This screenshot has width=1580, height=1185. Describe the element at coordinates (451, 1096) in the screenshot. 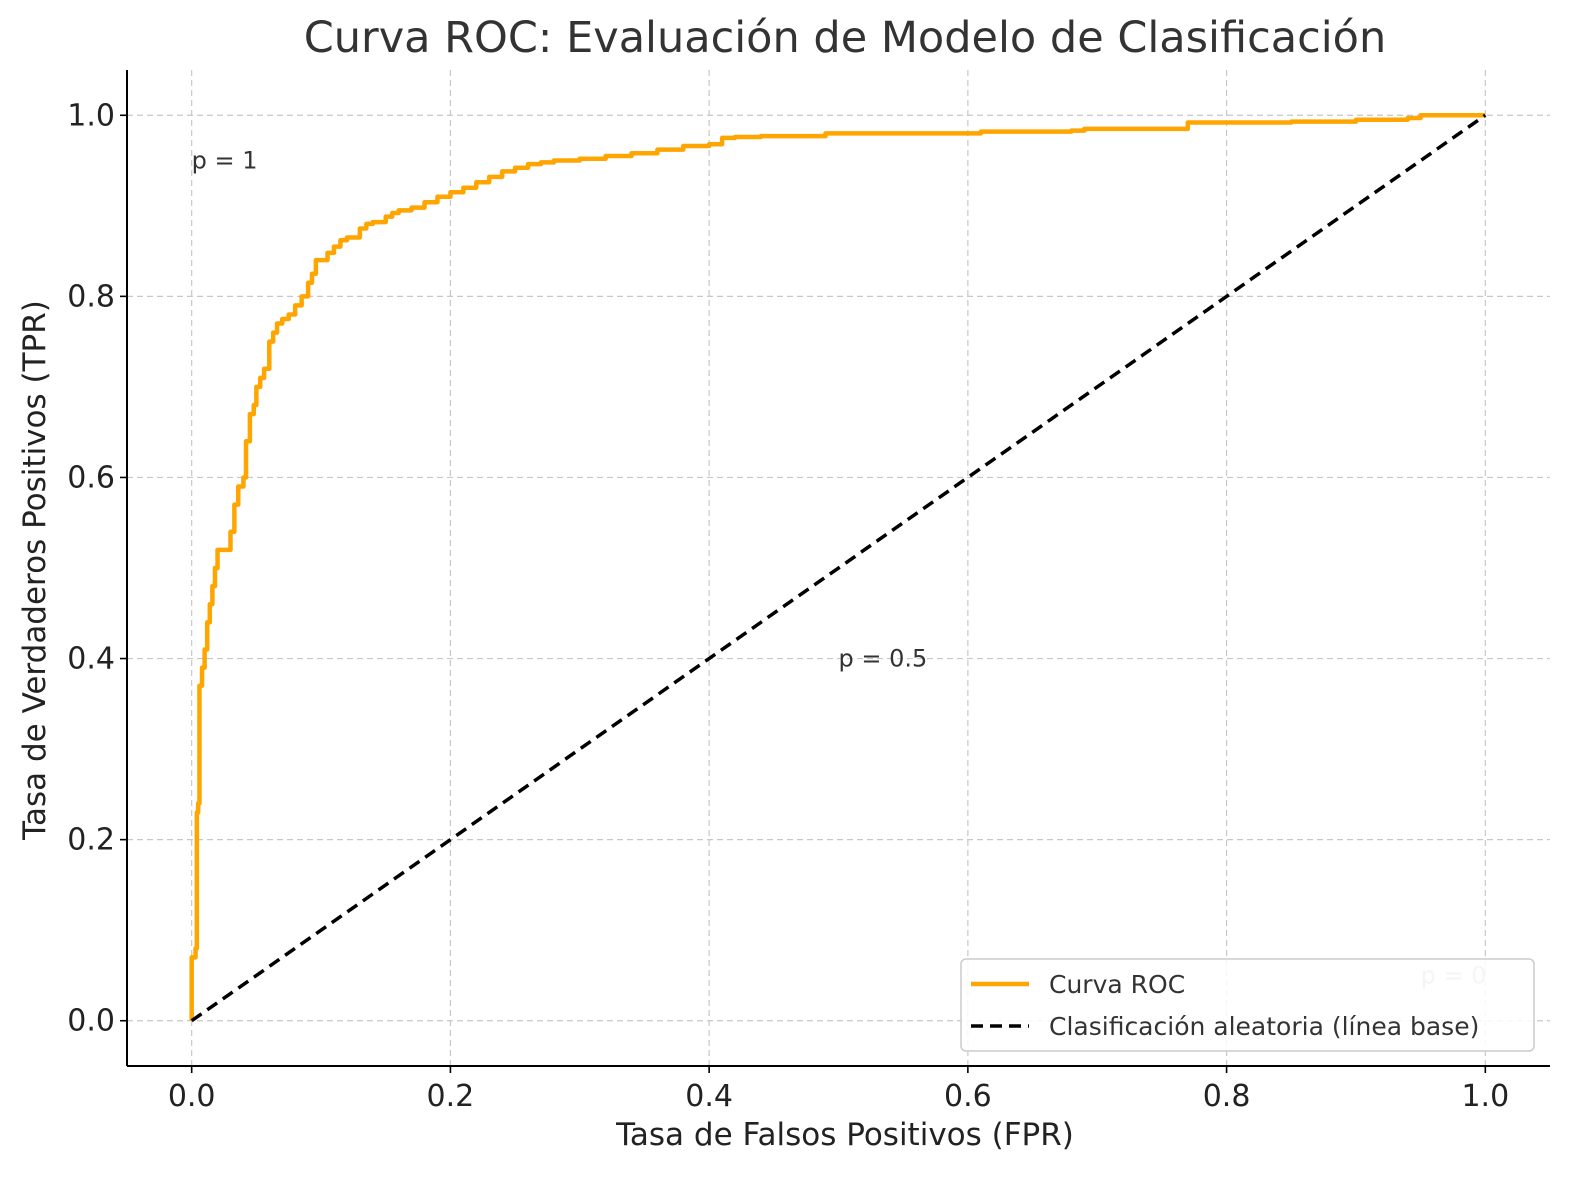

I see `x-tick-label: 0.2` at that location.